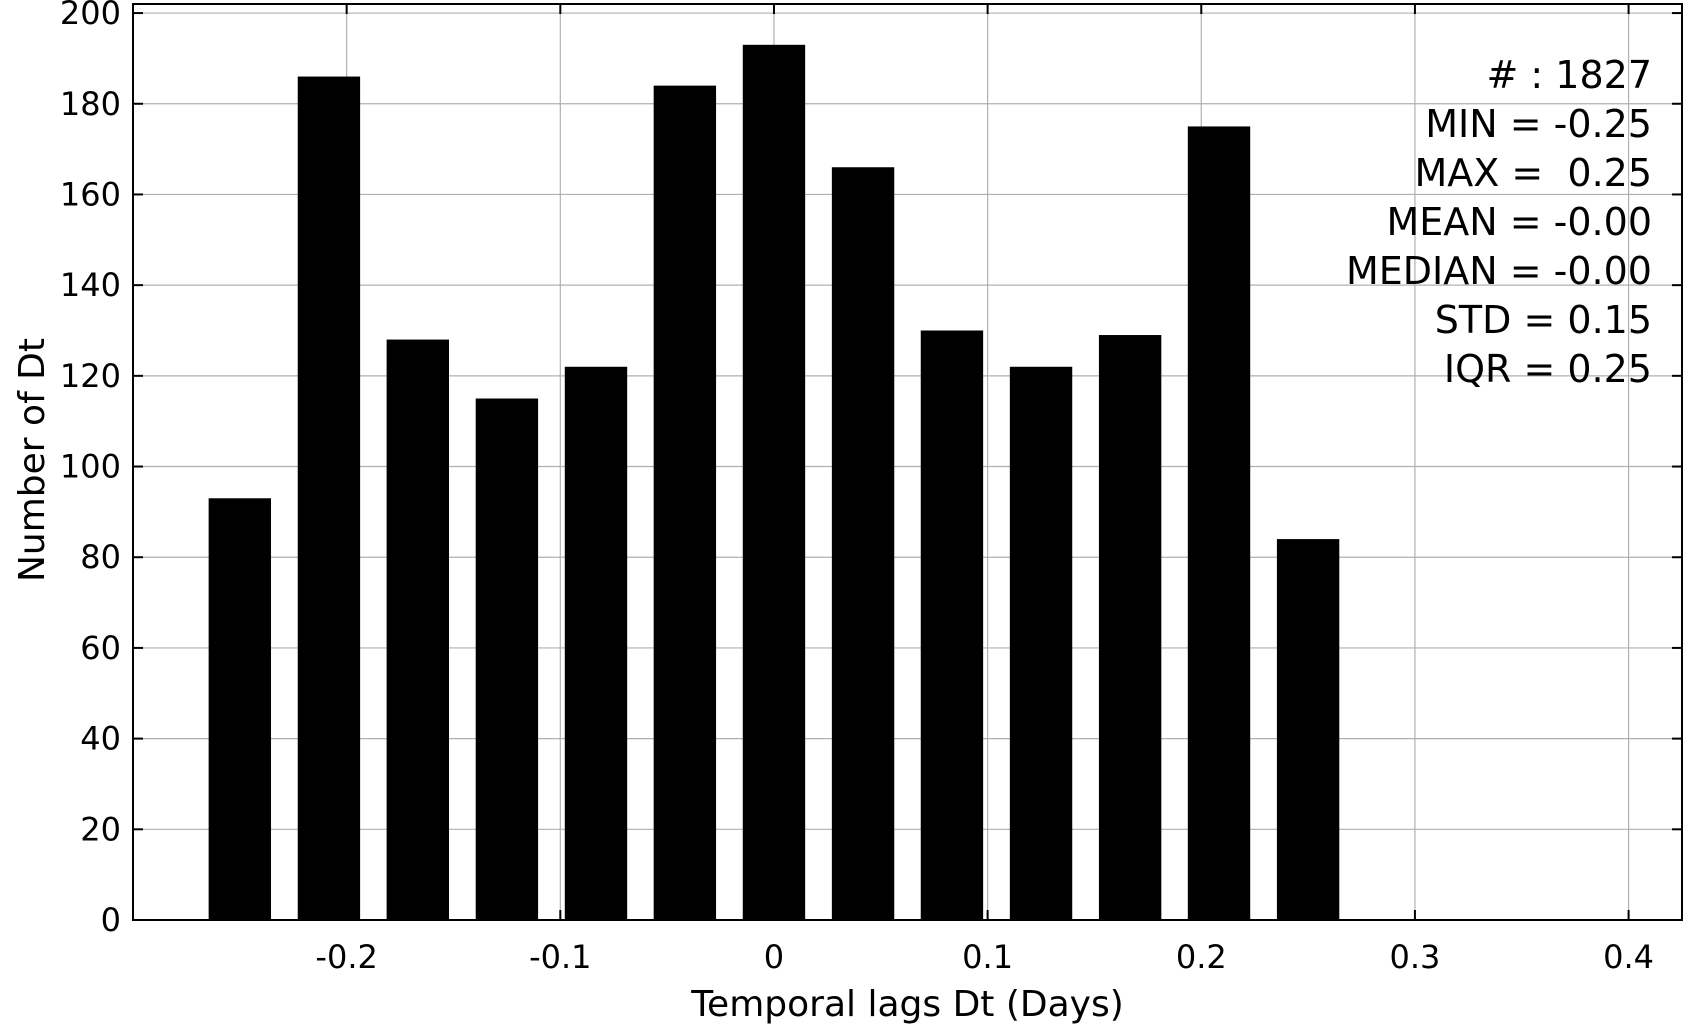 The height and width of the screenshot is (1027, 1684). What do you see at coordinates (1569, 75) in the screenshot?
I see `stats-line: # : 1827` at bounding box center [1569, 75].